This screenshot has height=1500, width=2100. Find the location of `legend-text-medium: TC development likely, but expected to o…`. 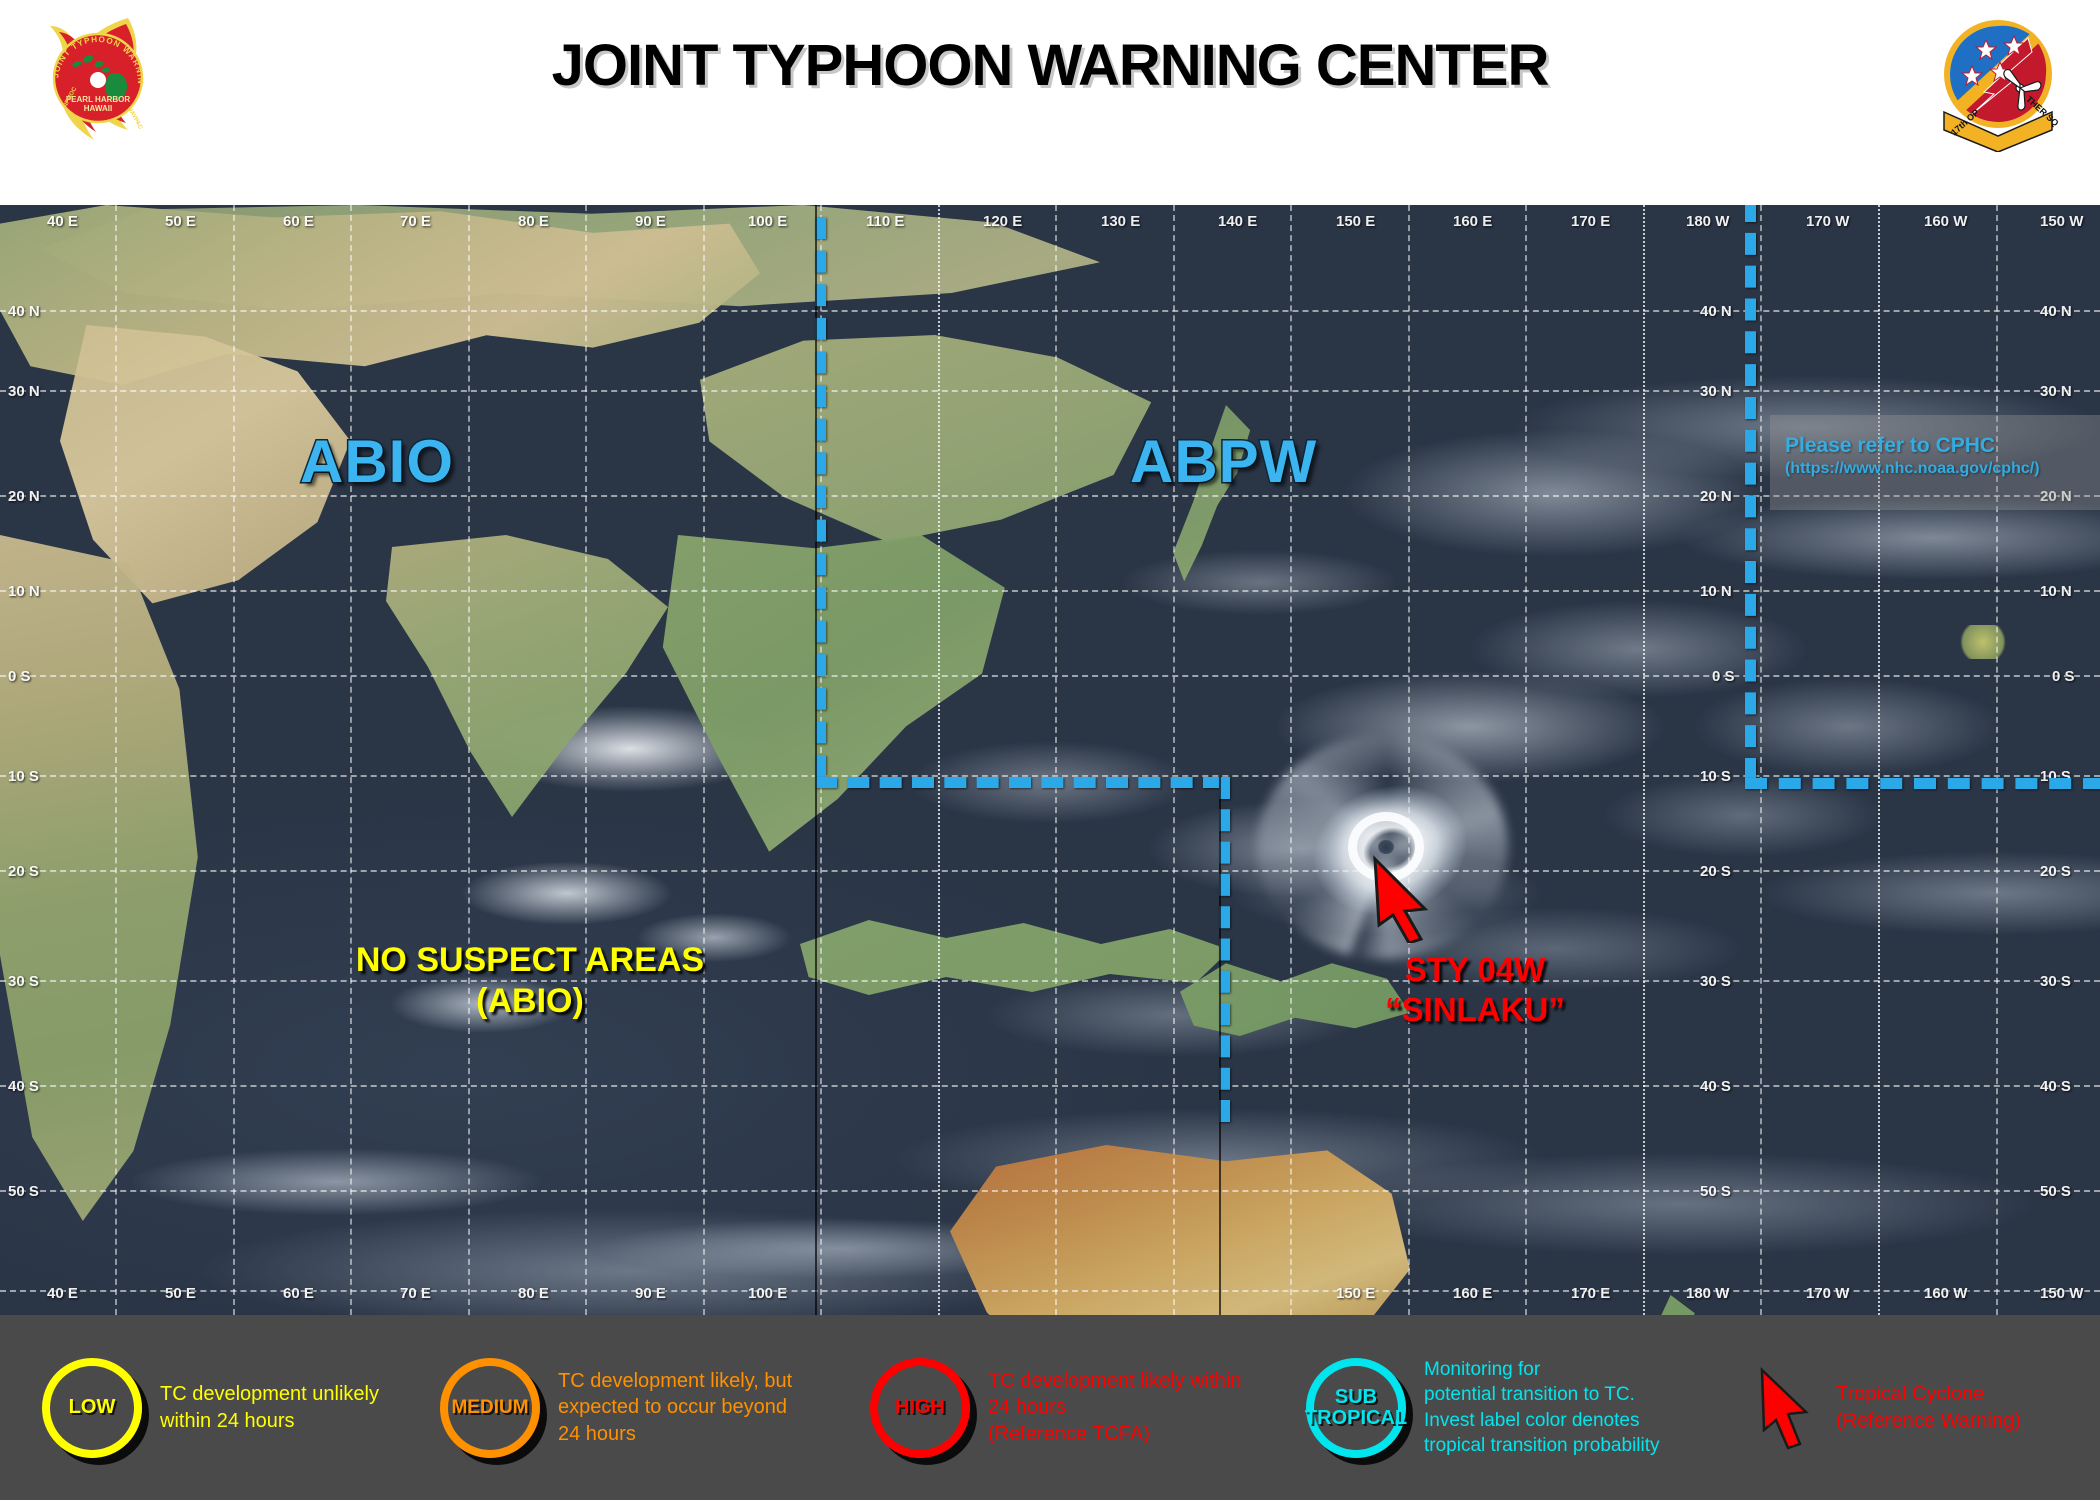

legend-text-medium: TC development likely, but expected to o… is located at coordinates (675, 1407).